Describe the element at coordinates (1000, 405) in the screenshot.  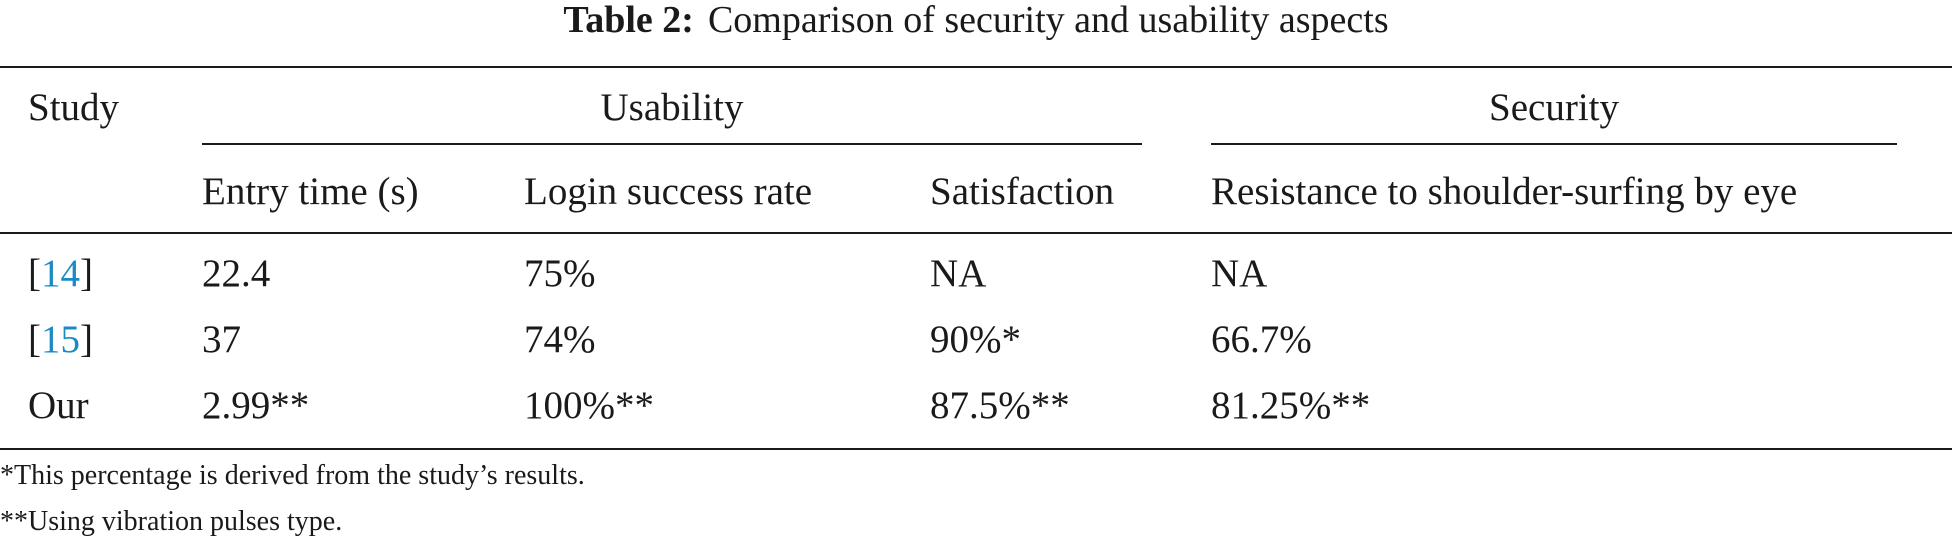
I see `table-cell-satisfaction: 87.5%**` at that location.